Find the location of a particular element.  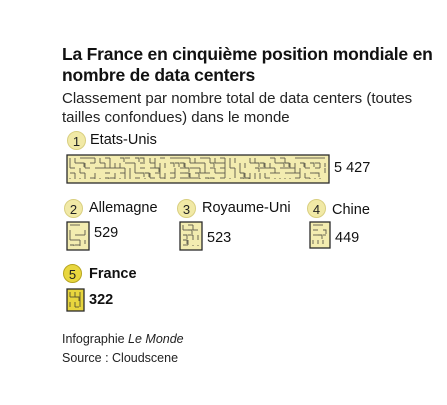

value-label: 449 is located at coordinates (347, 238).